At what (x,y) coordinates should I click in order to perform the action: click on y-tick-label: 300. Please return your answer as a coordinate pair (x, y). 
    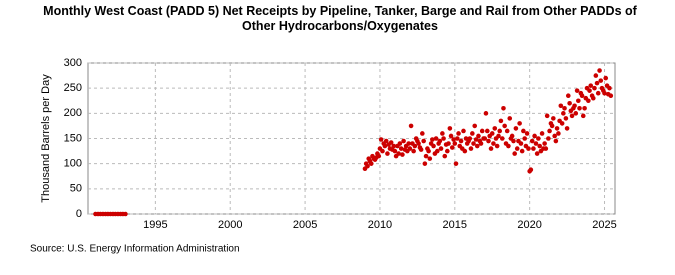
    Looking at the image, I should click on (73, 63).